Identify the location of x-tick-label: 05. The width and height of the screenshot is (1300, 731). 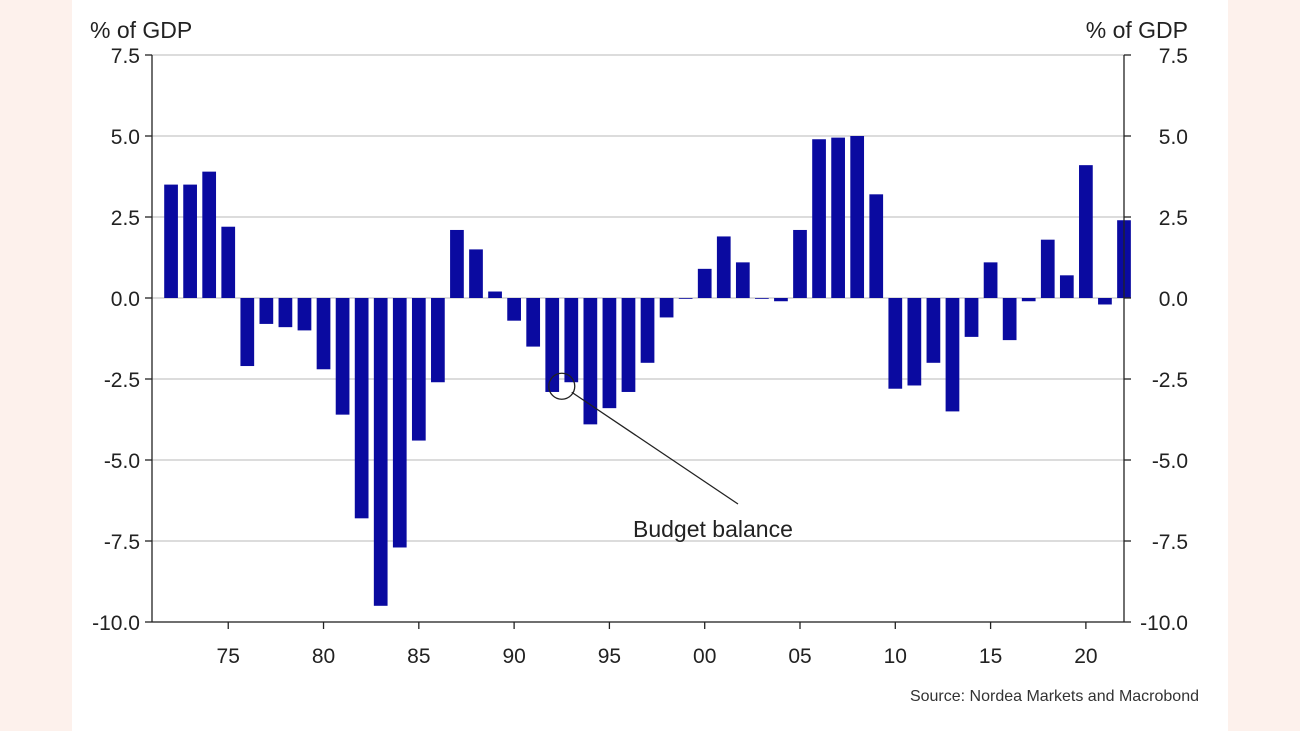
(799, 656).